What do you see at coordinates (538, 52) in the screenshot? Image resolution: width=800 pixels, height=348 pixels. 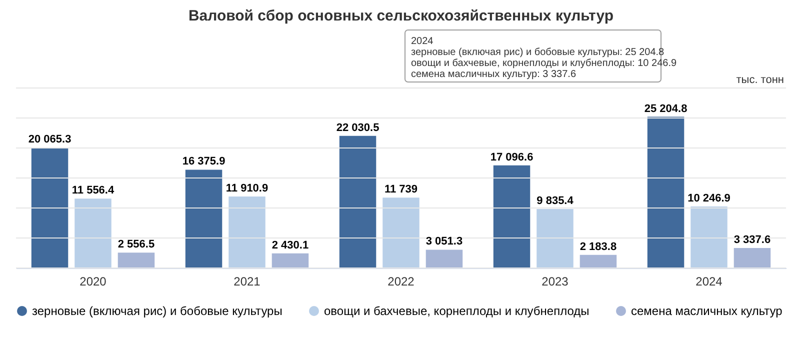 I see `text: зерновые (включая рис) и бобовые культуры: 25 204.8` at bounding box center [538, 52].